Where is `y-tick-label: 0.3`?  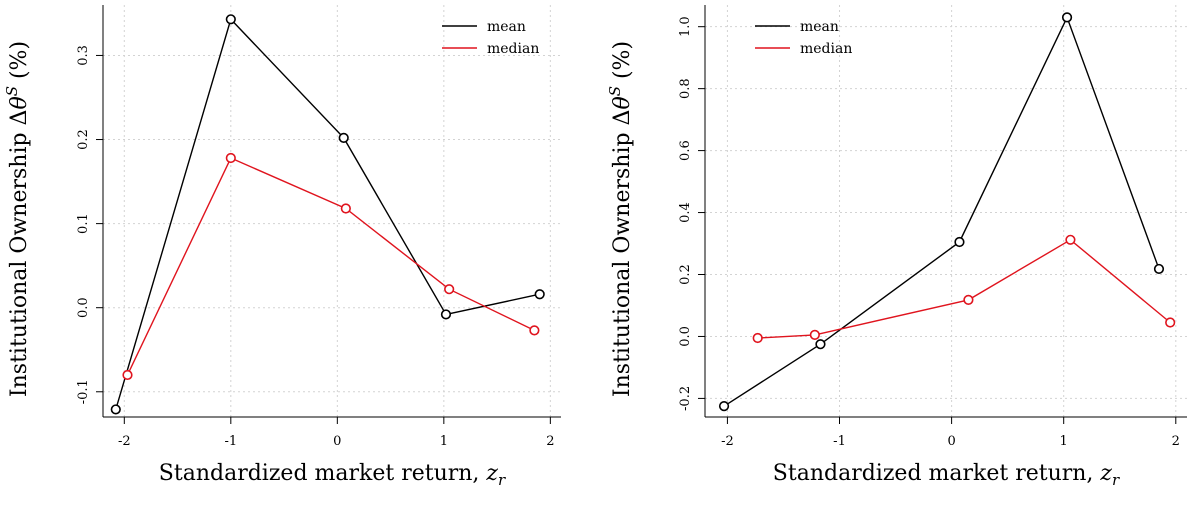
y-tick-label: 0.3 is located at coordinates (83, 55).